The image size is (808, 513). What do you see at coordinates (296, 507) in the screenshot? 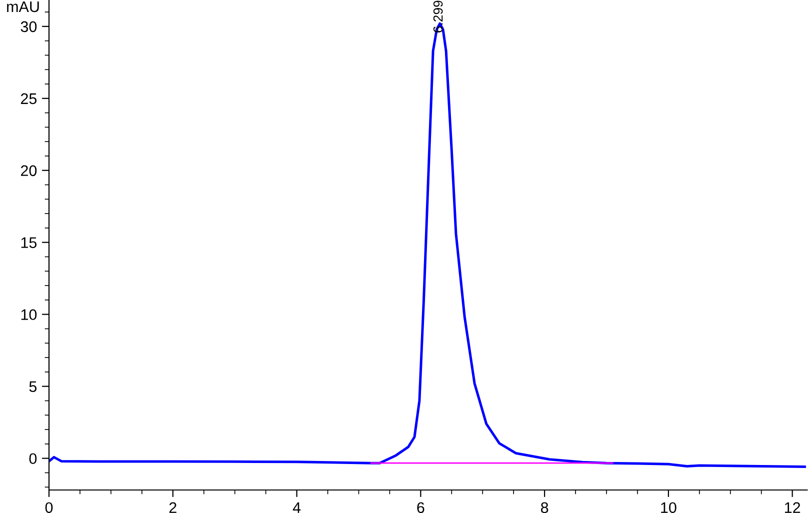
I see `x-tick-label: 4` at bounding box center [296, 507].